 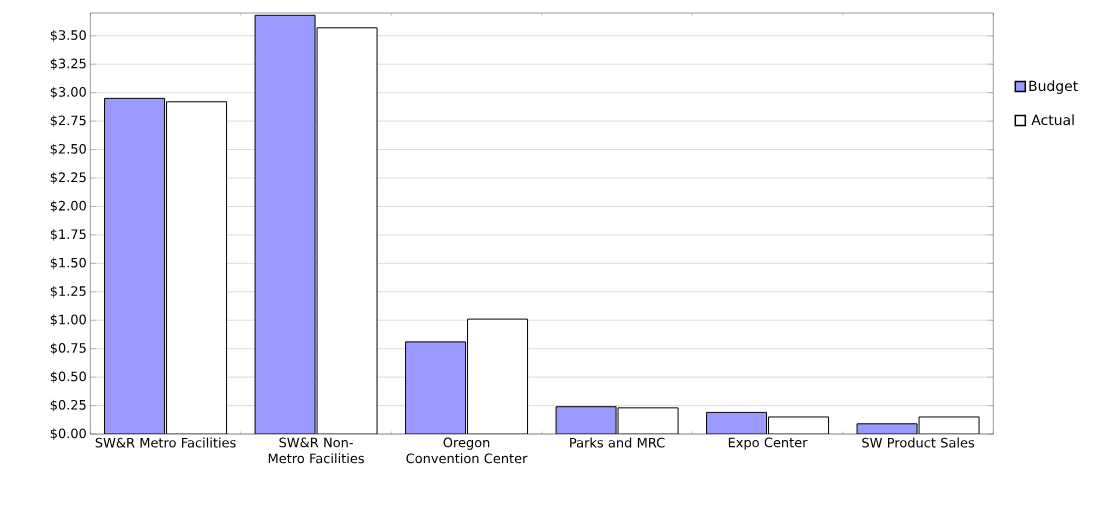 I want to click on y-tick-label: $3.50, so click(x=68, y=35).